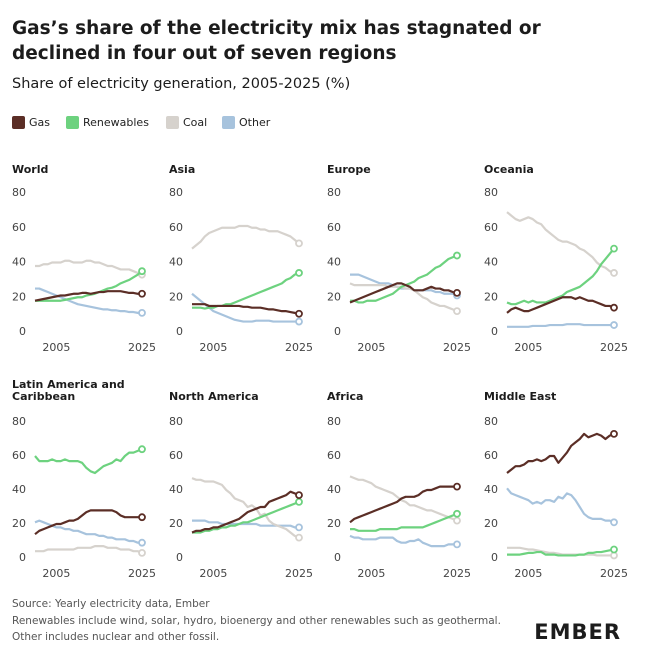 The height and width of the screenshot is (656, 645). Describe the element at coordinates (111, 604) in the screenshot. I see `source-note: Source: Yearly electricity data, Ember` at that location.